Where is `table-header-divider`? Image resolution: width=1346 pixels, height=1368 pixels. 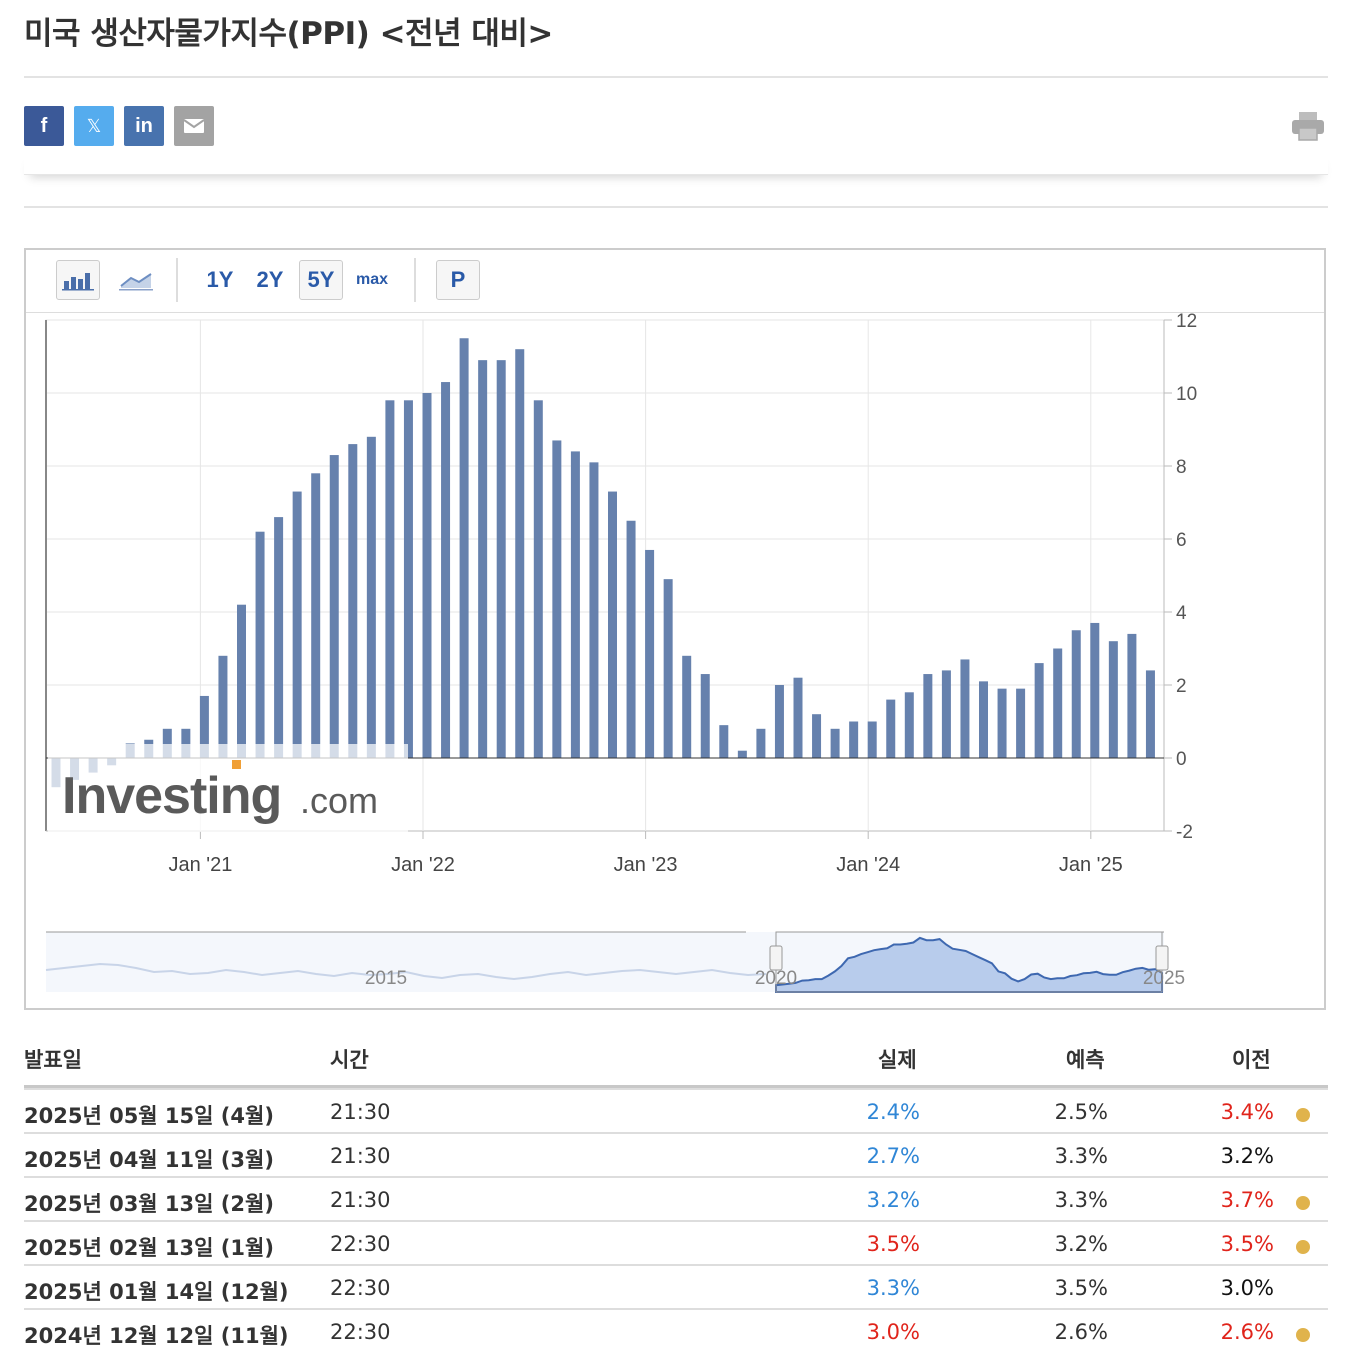 table-header-divider is located at coordinates (676, 1086).